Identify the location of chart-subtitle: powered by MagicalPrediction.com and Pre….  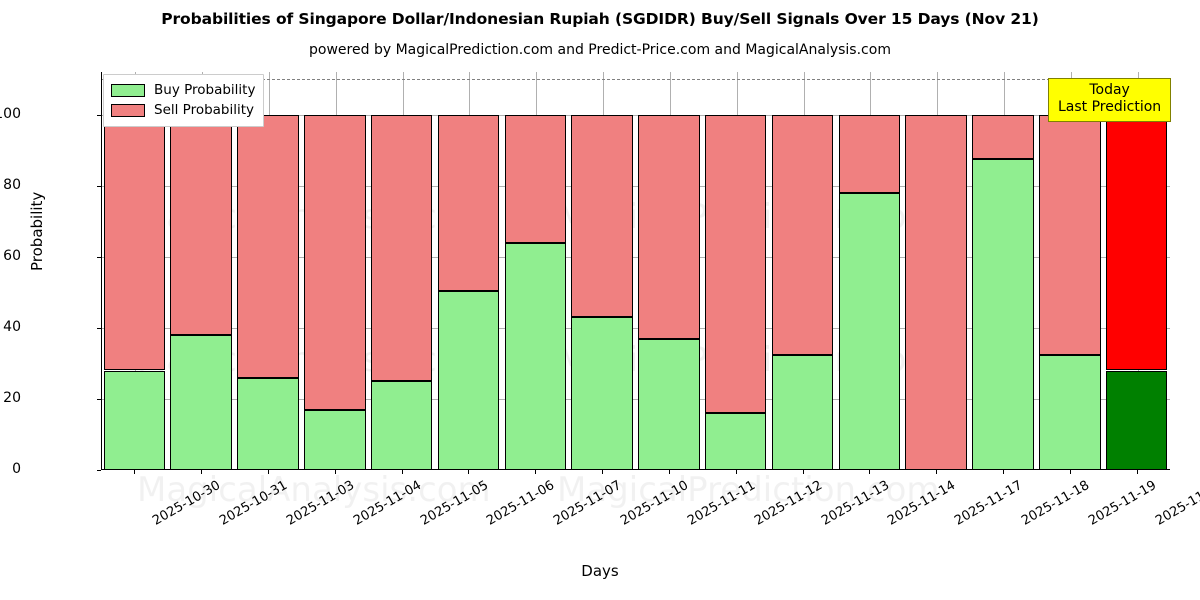
(600, 50).